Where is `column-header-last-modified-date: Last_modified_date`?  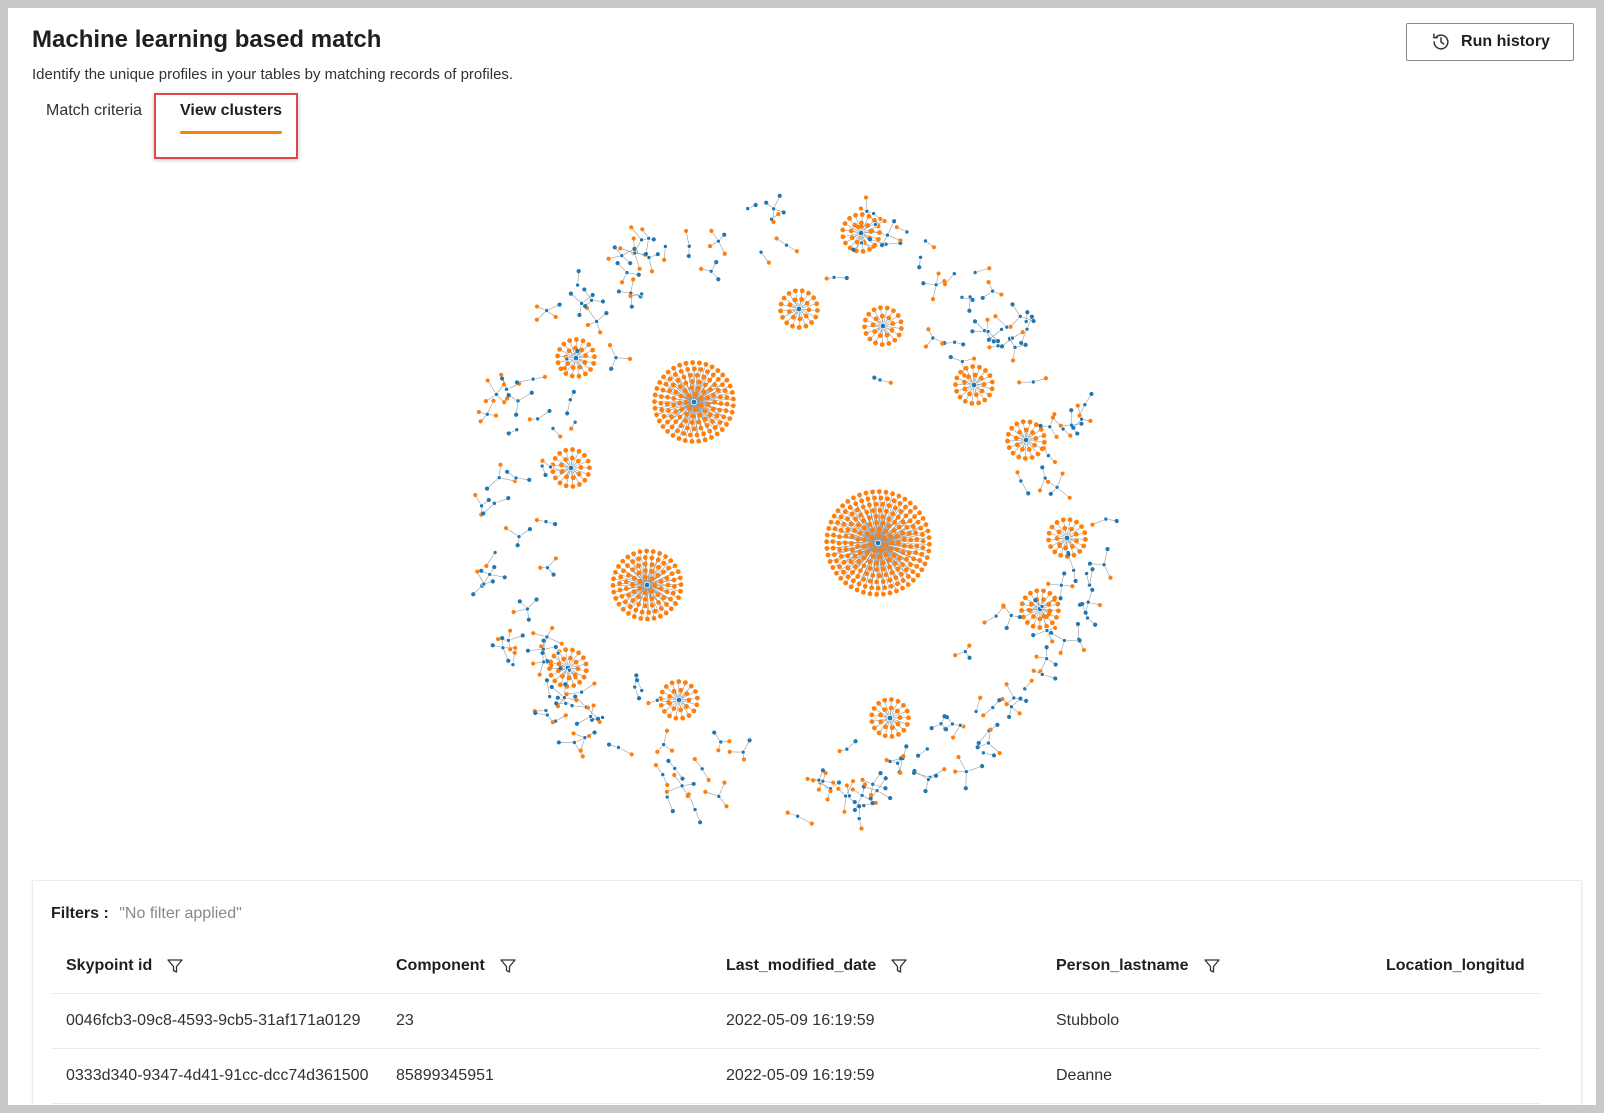
column-header-last-modified-date: Last_modified_date is located at coordinates (817, 966).